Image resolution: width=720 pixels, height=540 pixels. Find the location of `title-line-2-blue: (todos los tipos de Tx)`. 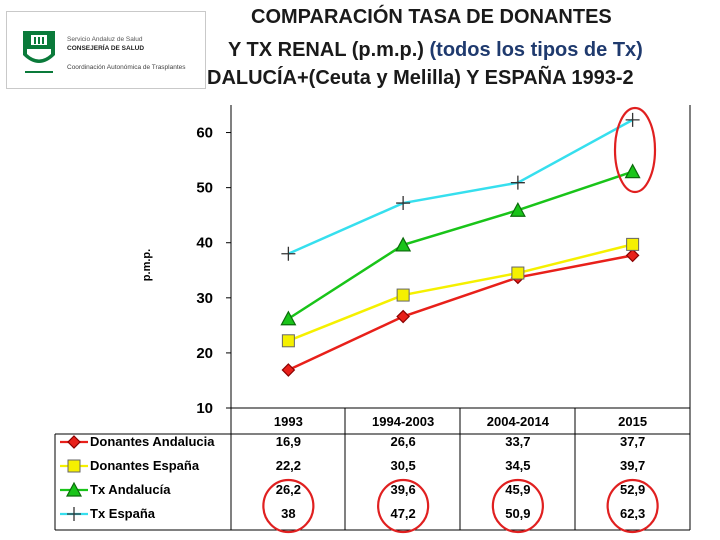

title-line-2-blue: (todos los tipos de Tx) is located at coordinates (536, 50).